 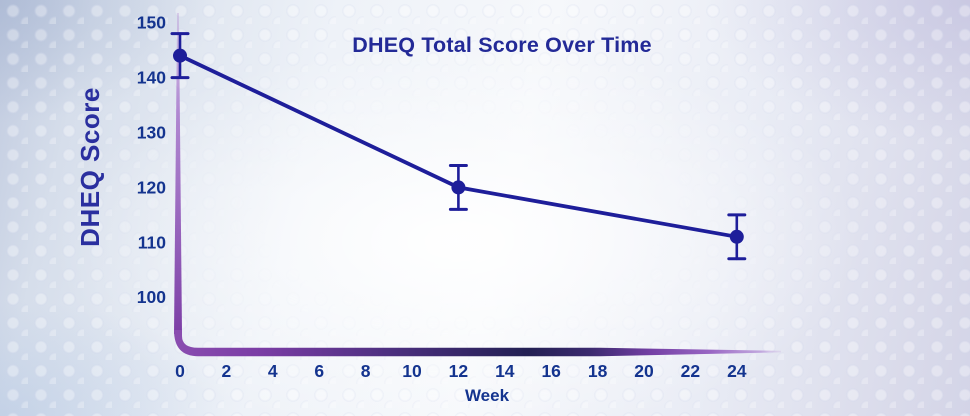 What do you see at coordinates (505, 371) in the screenshot?
I see `x-tick-label: 14` at bounding box center [505, 371].